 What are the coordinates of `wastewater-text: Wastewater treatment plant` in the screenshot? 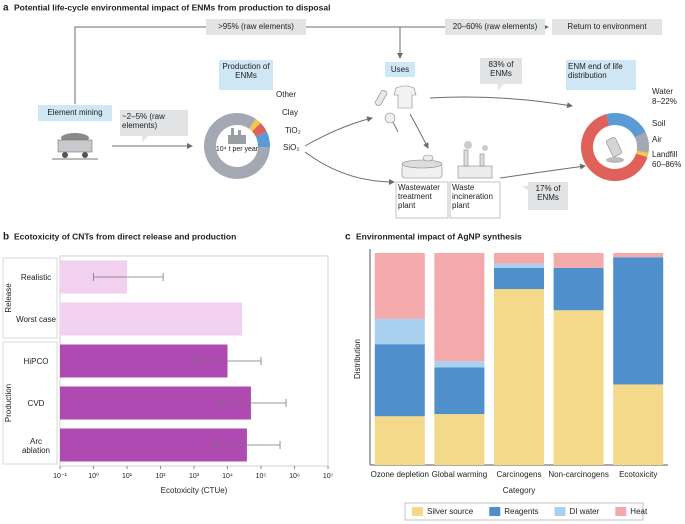 It's located at (419, 197).